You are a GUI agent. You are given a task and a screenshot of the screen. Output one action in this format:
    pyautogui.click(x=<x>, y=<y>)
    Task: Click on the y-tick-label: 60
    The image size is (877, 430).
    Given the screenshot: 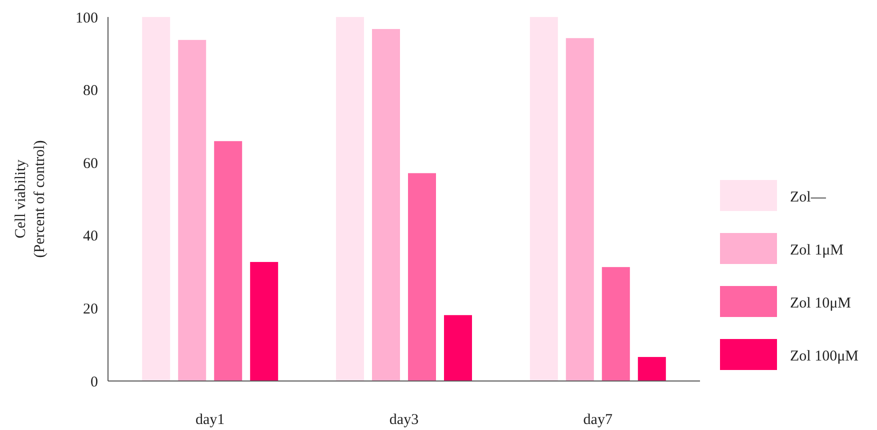 What is the action you would take?
    pyautogui.click(x=90, y=164)
    